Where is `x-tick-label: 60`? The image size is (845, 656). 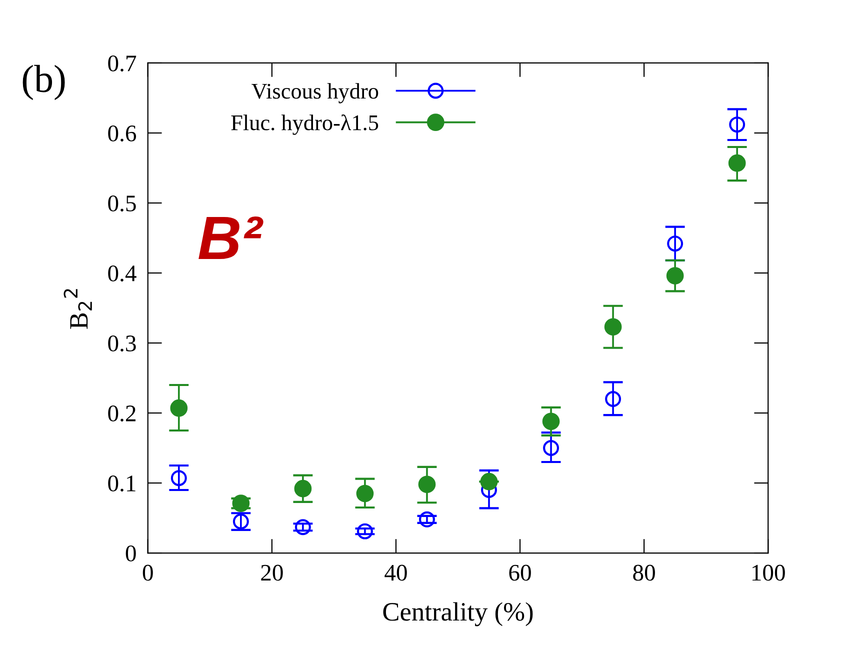 x-tick-label: 60 is located at coordinates (520, 572).